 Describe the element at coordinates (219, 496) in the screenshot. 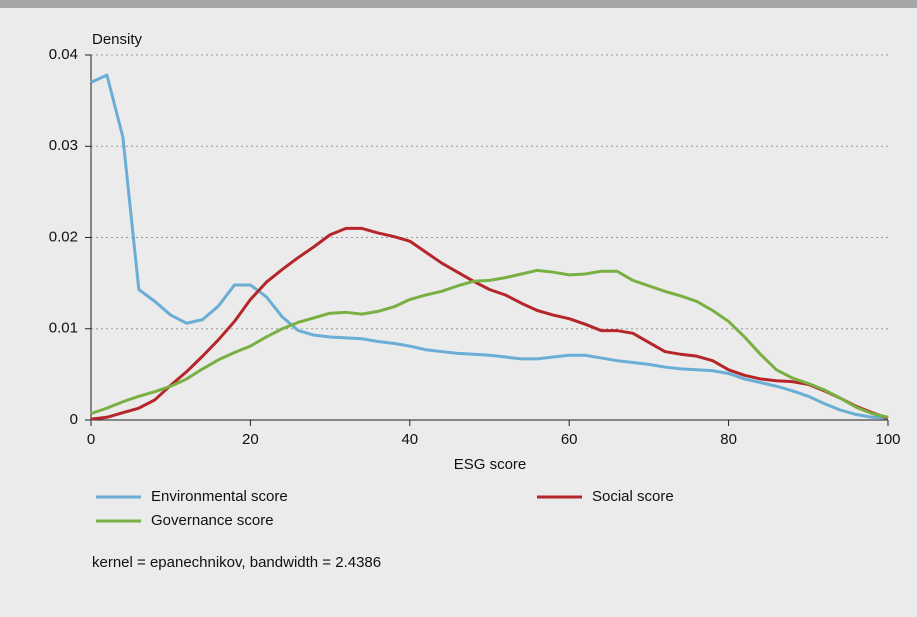

I see `legend-label: Environmental score` at that location.